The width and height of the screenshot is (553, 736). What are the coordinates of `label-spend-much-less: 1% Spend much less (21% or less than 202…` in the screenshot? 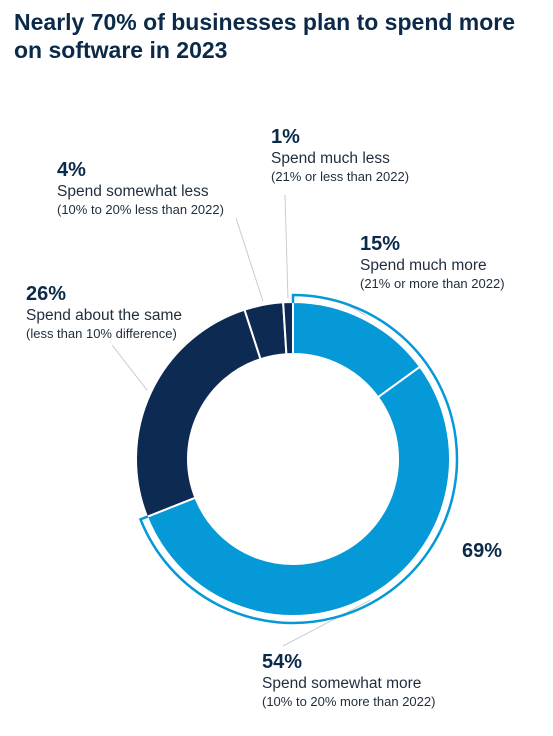 It's located at (340, 155).